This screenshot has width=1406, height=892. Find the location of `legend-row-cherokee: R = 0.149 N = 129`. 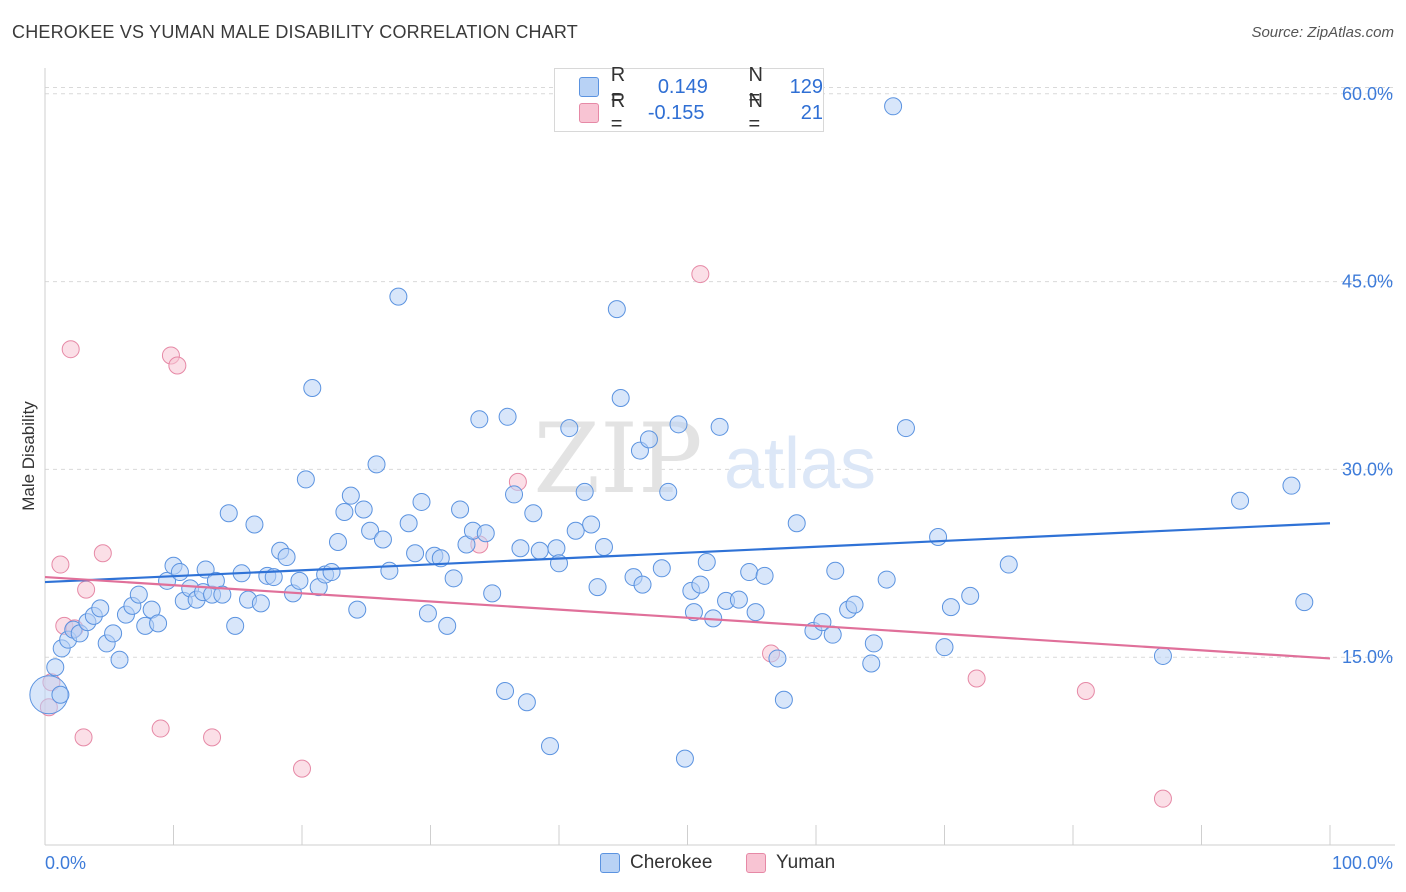

legend-row-cherokee: R = 0.149 N = 129 is located at coordinates (701, 86).